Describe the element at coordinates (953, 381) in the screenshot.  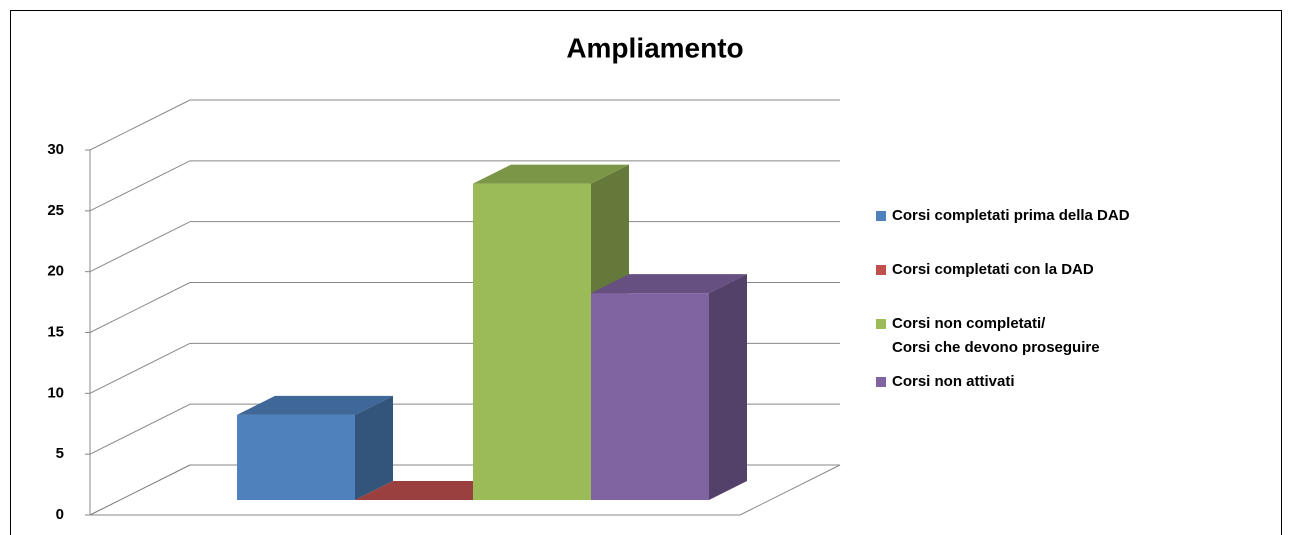
I see `legend-label: Corsi non attivati` at that location.